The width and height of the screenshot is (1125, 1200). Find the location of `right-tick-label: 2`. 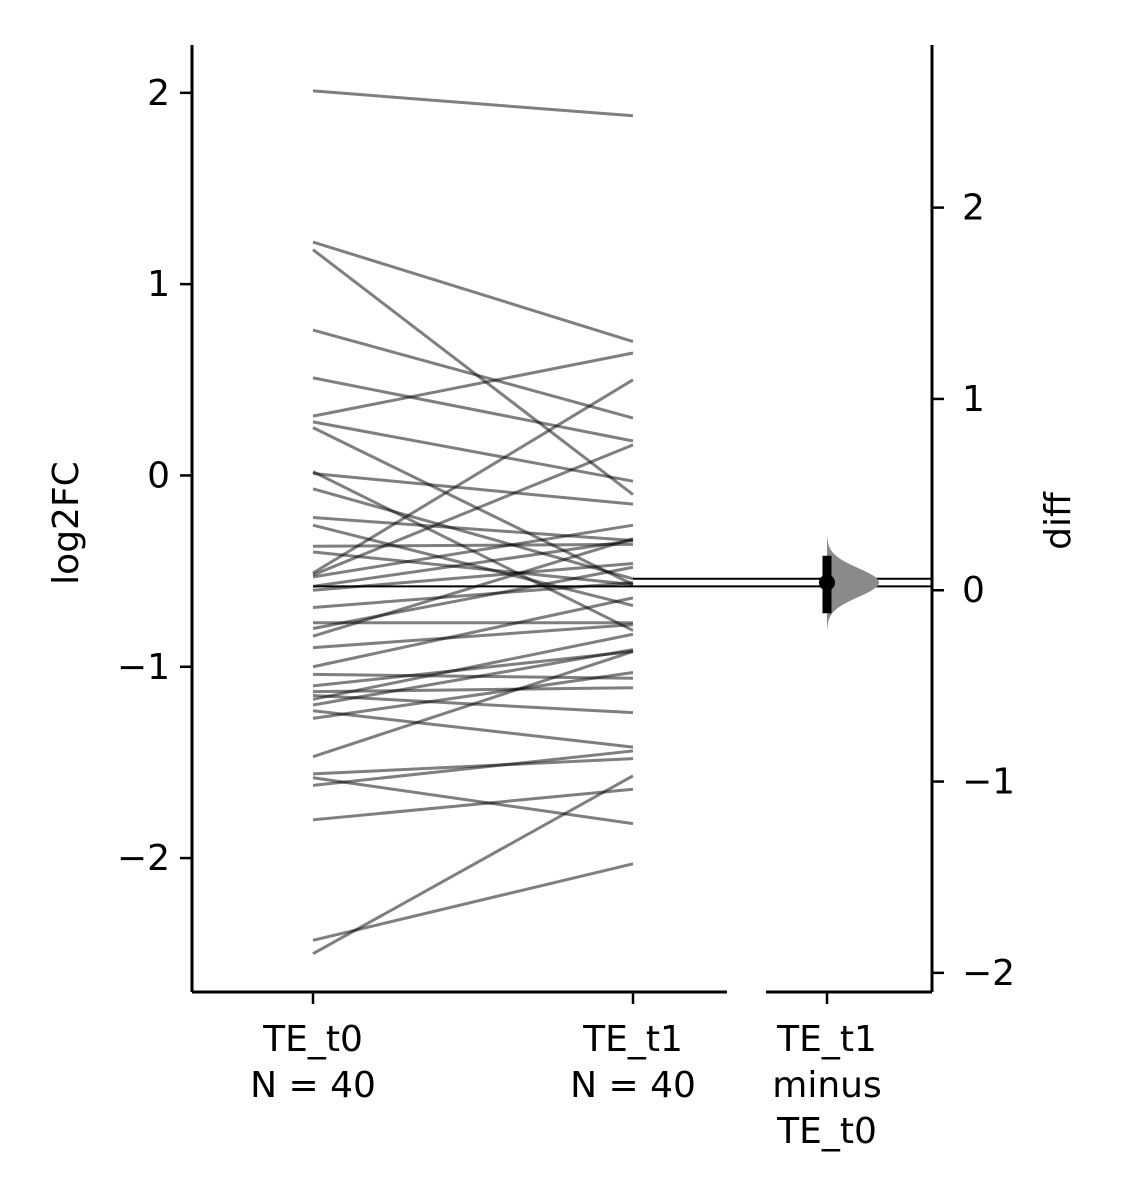

right-tick-label: 2 is located at coordinates (973, 208).